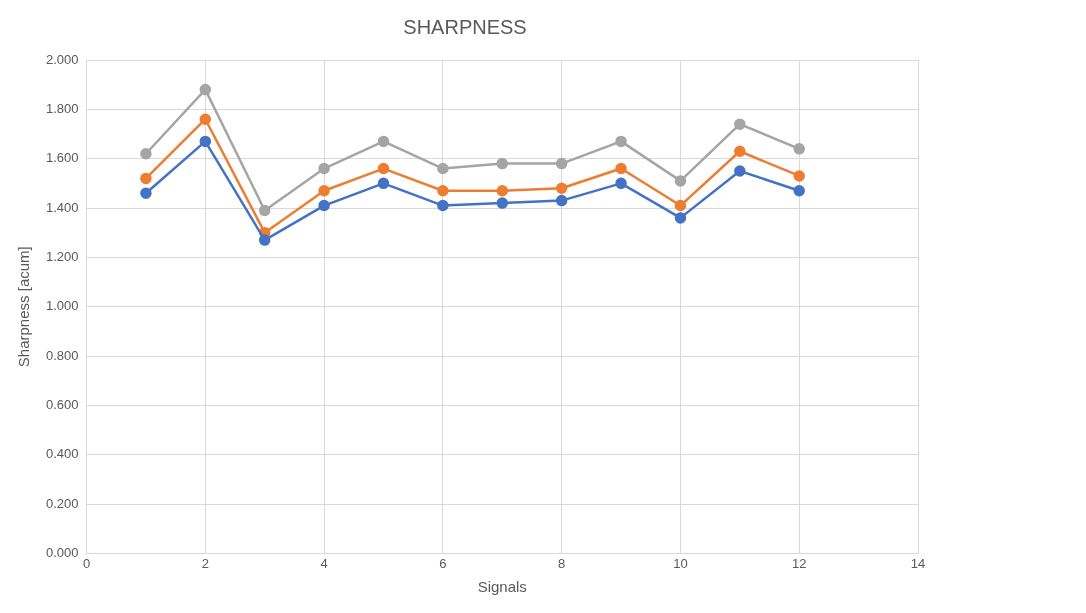 Image resolution: width=1086 pixels, height=613 pixels. What do you see at coordinates (465, 26) in the screenshot?
I see `chart-title: SHARPNESS` at bounding box center [465, 26].